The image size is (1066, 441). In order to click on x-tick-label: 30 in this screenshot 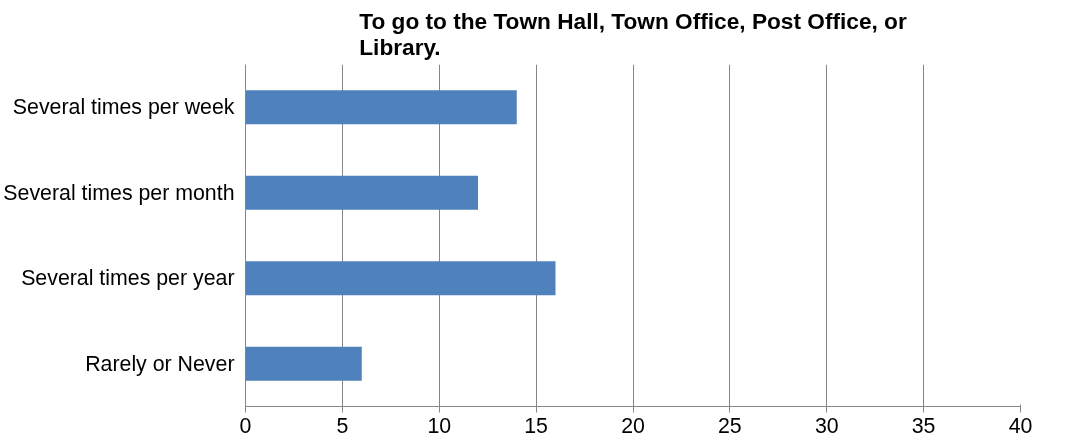, I will do `click(826, 425)`.